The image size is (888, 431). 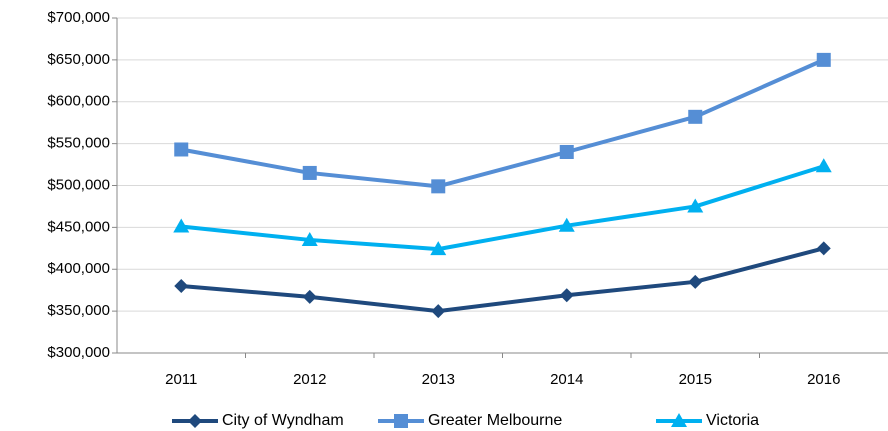 I want to click on y-tick-label: $350,000, so click(x=78, y=310).